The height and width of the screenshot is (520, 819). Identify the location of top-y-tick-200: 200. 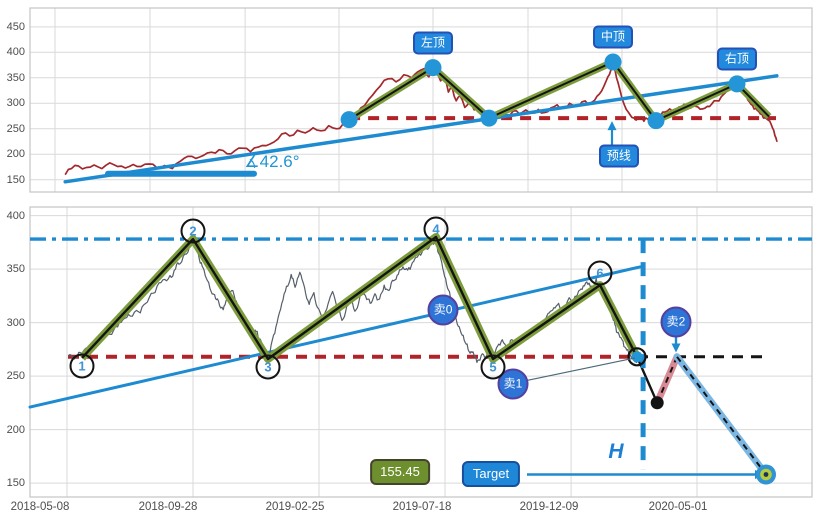
(15, 154).